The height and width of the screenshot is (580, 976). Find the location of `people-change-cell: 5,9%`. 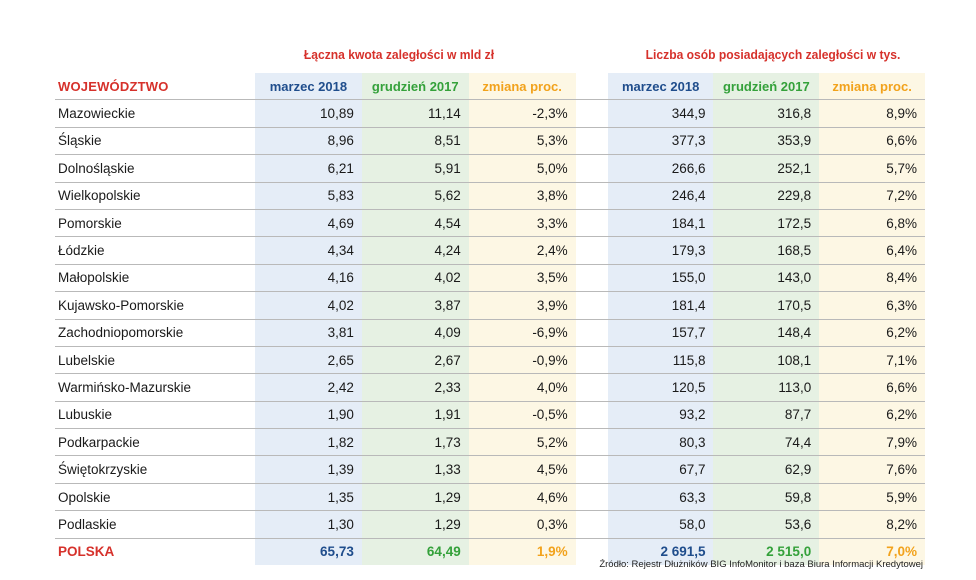

people-change-cell: 5,9% is located at coordinates (872, 497).